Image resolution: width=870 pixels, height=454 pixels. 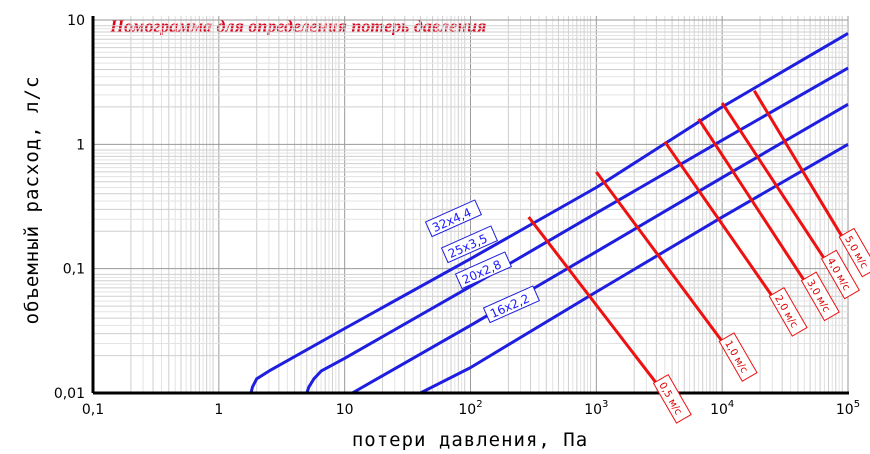 I want to click on velocity-label: 1,0 м/с, so click(x=738, y=357).